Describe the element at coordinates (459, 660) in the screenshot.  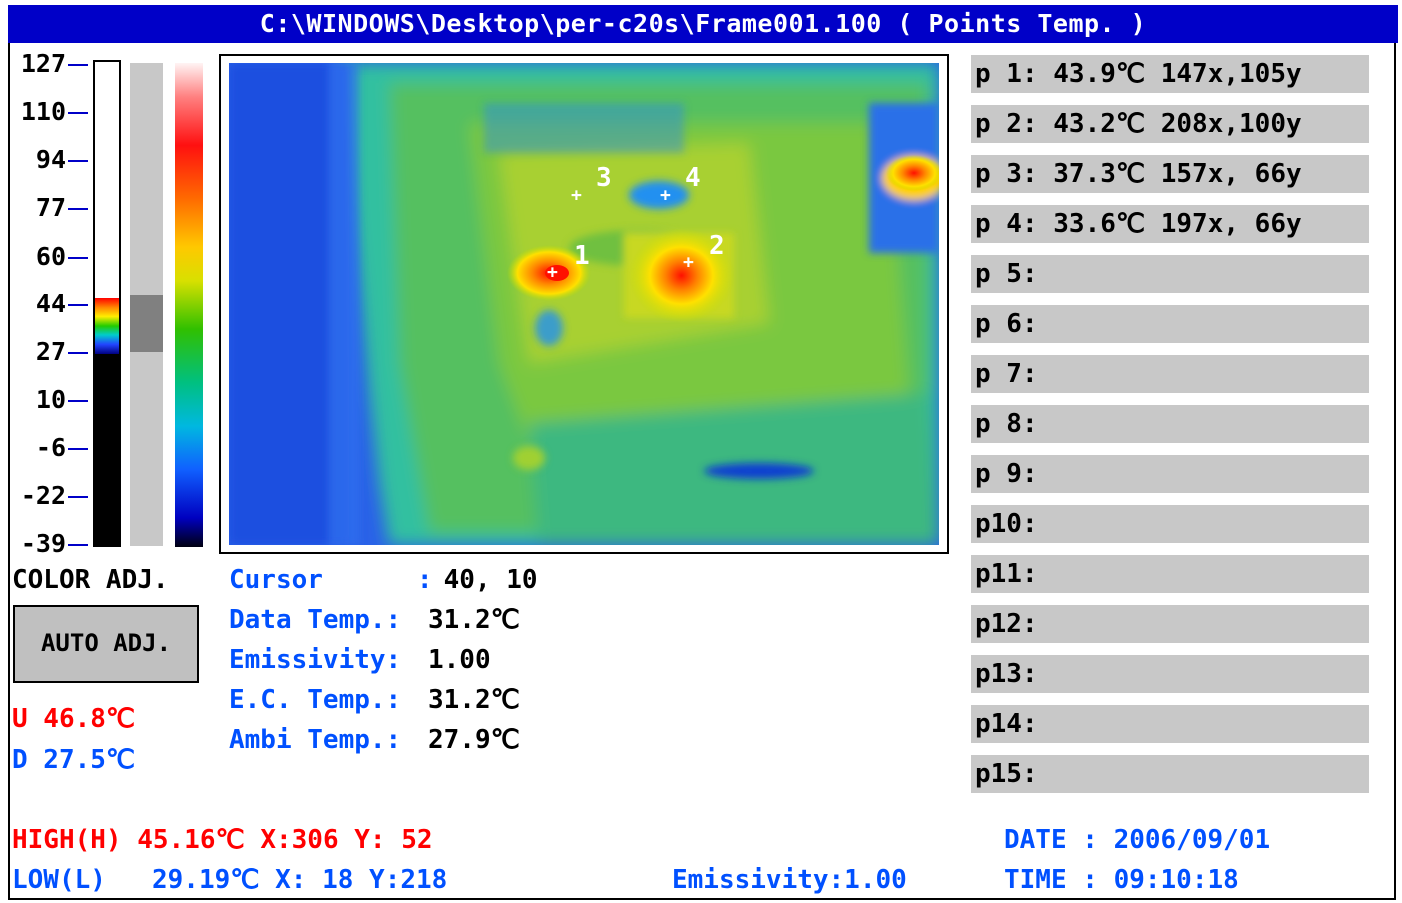
I see `emissivity-value: 1.00` at that location.